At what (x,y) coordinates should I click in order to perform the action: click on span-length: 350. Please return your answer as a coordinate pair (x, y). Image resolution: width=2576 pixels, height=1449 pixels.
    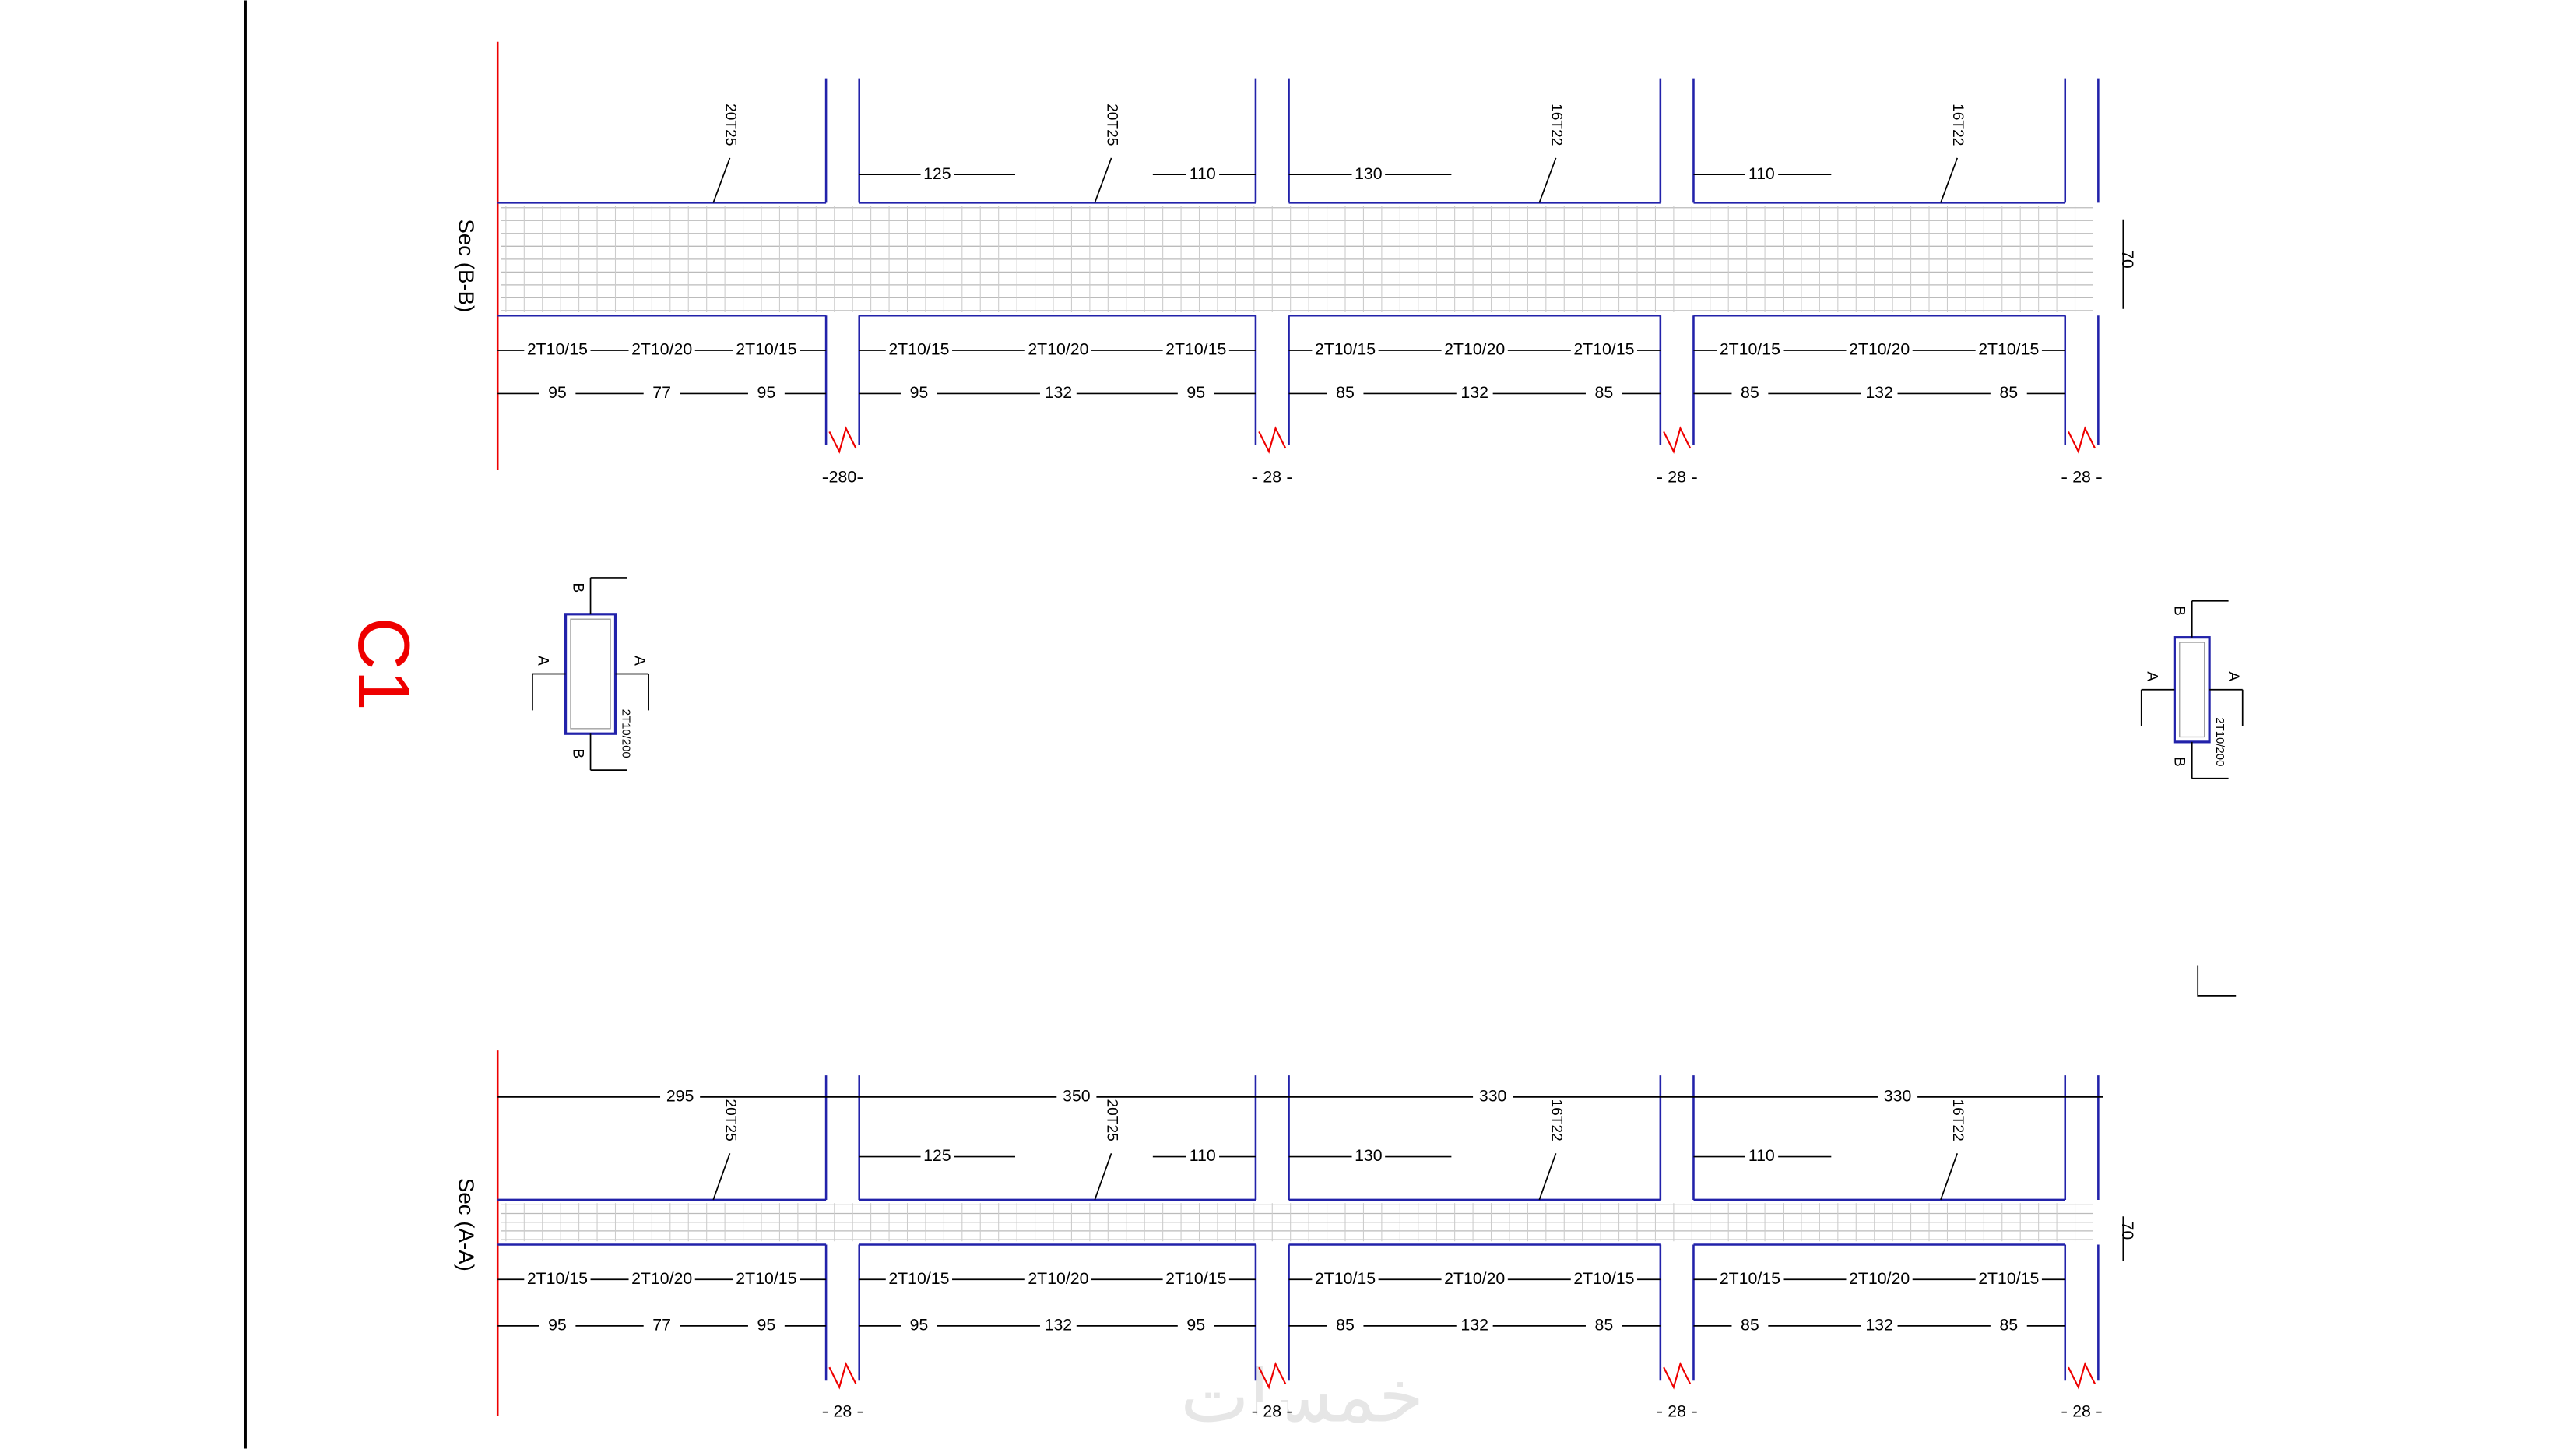
    Looking at the image, I should click on (1077, 1096).